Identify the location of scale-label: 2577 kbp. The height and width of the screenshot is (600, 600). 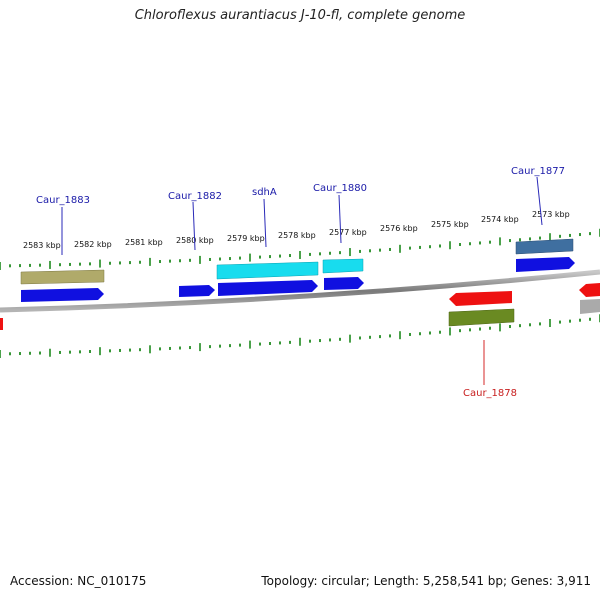
(348, 232).